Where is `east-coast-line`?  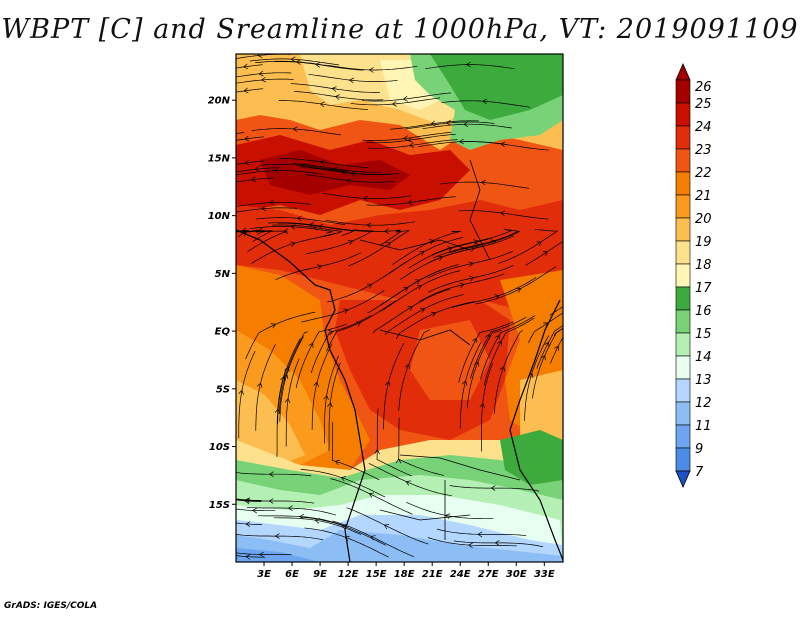
east-coast-line is located at coordinates (536, 430).